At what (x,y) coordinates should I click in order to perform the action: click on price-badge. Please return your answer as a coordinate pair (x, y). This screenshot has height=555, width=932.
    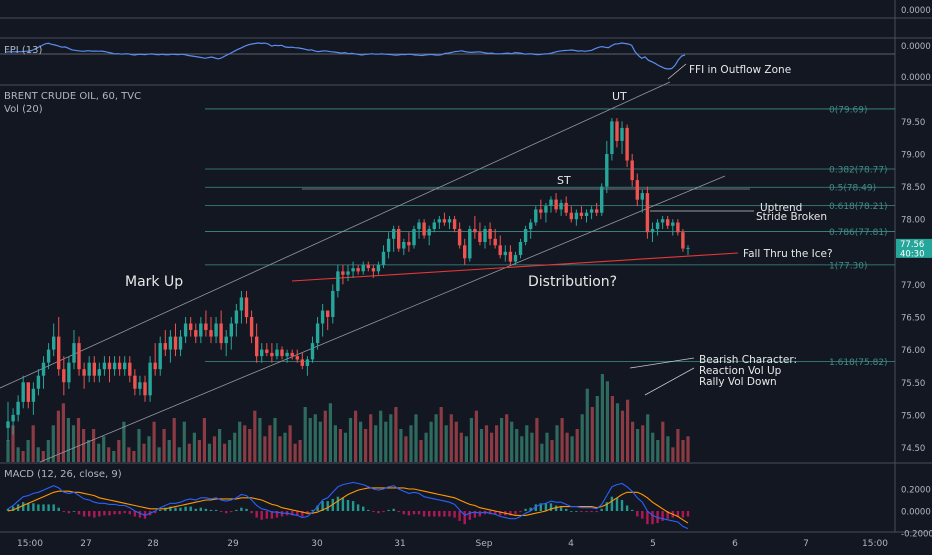
    Looking at the image, I should click on (914, 248).